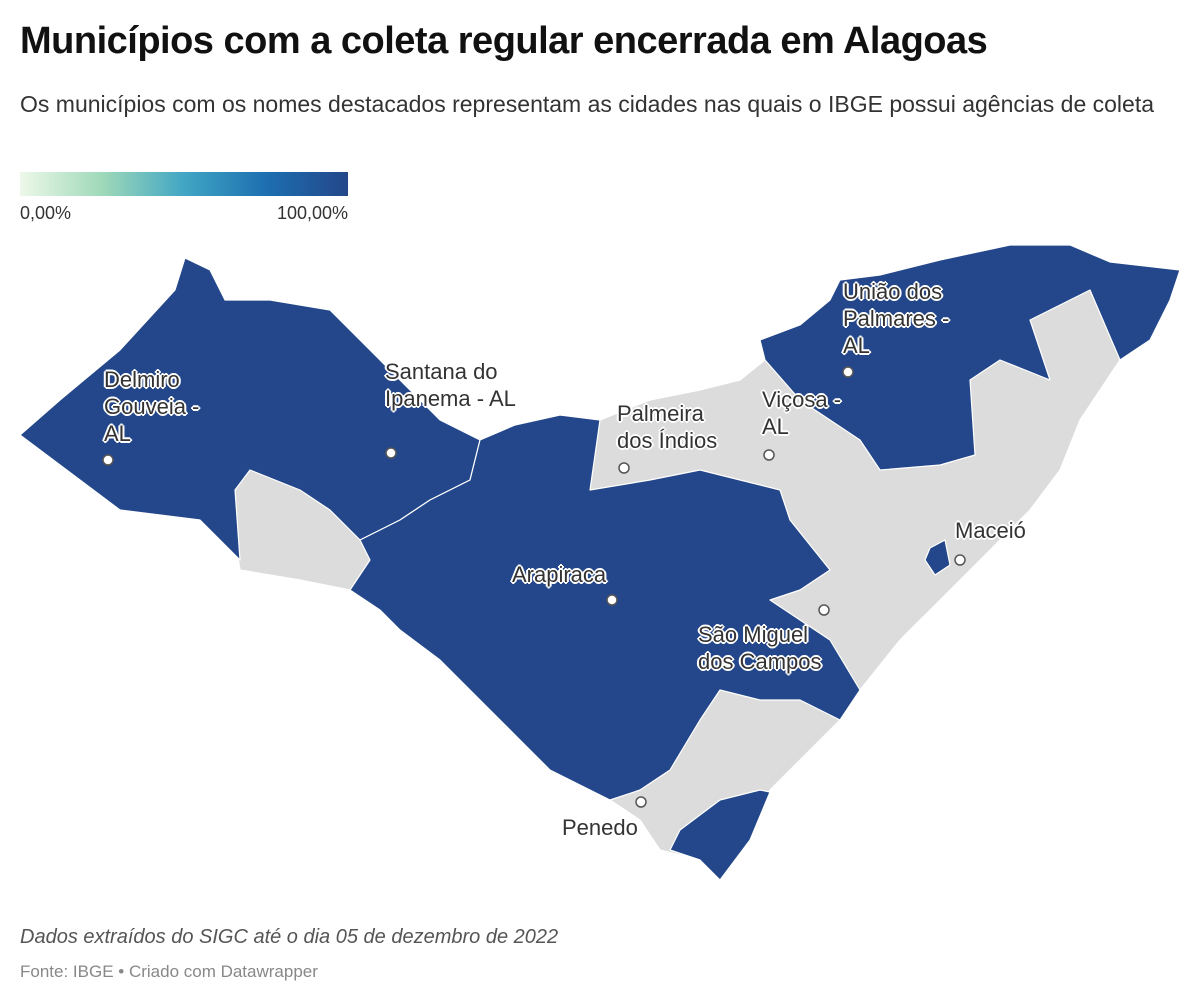 The width and height of the screenshot is (1200, 1005). I want to click on city-label: Arapiraca, so click(559, 574).